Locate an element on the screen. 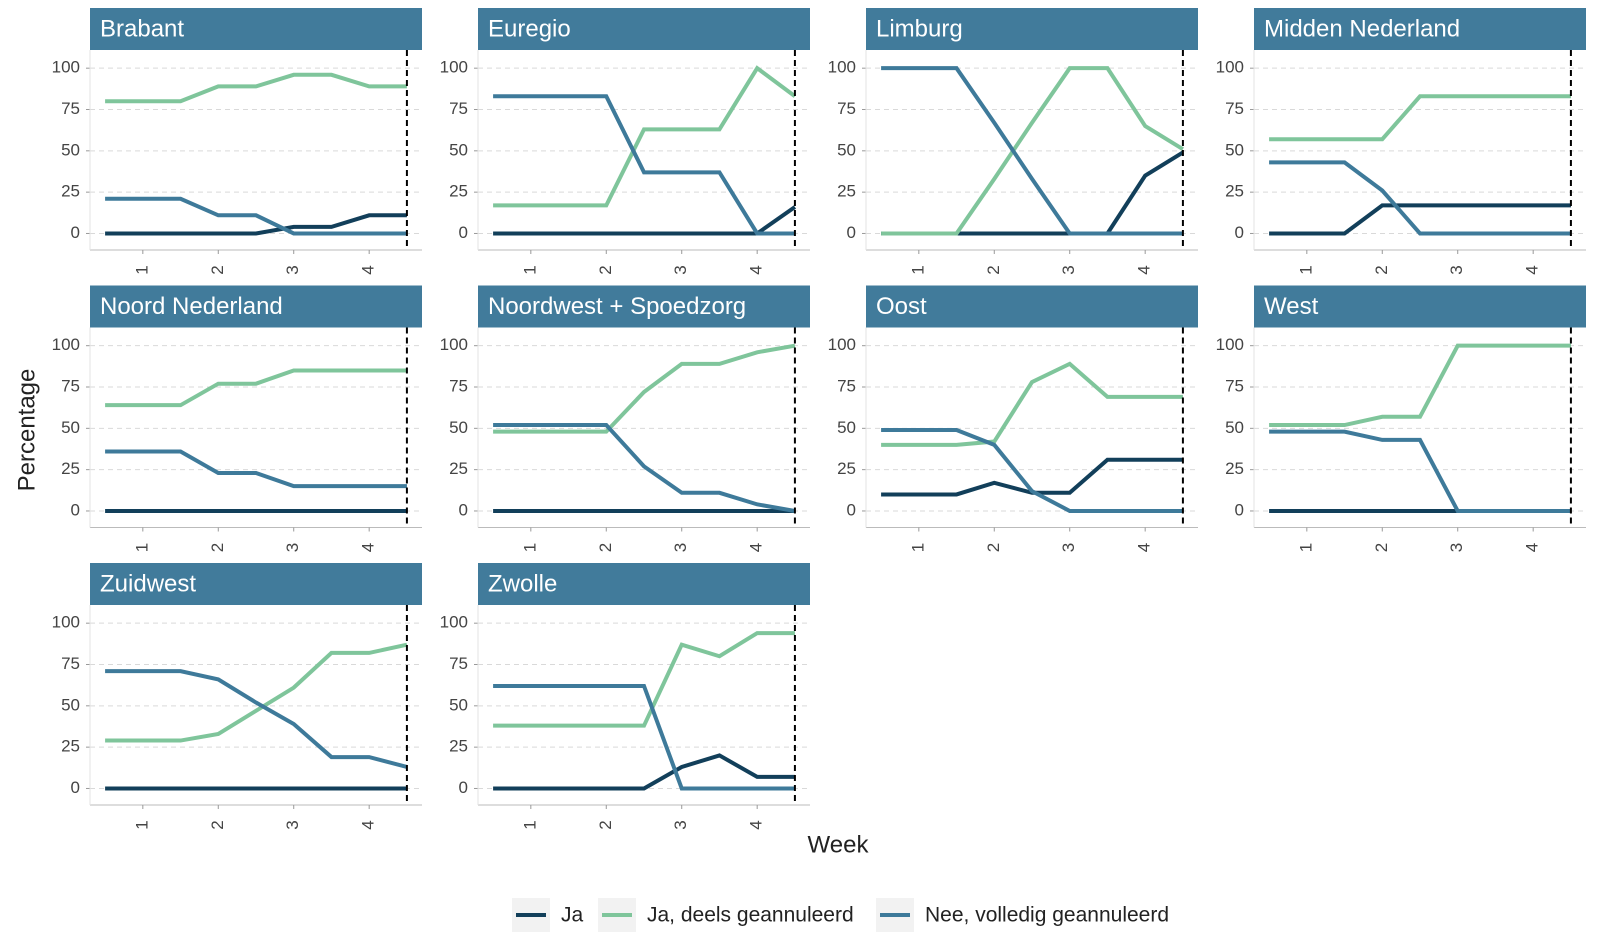 This screenshot has width=1599, height=947. facet-title: Midden Nederland is located at coordinates (1362, 28).